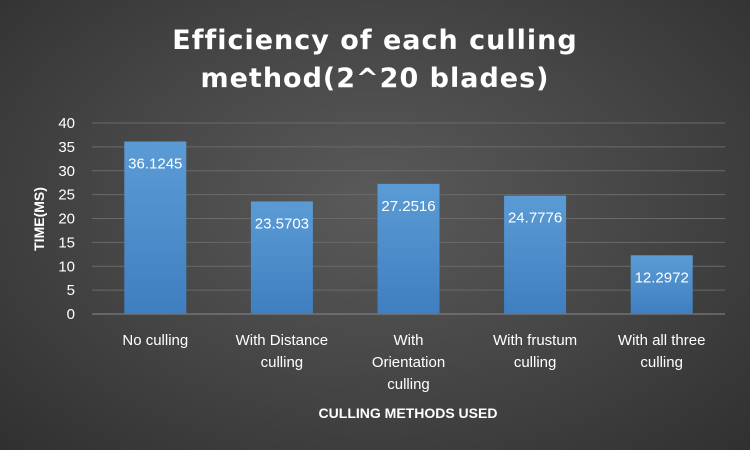 This screenshot has height=450, width=750. I want to click on chart-title-line-1: Efficiency of each culling, so click(374, 40).